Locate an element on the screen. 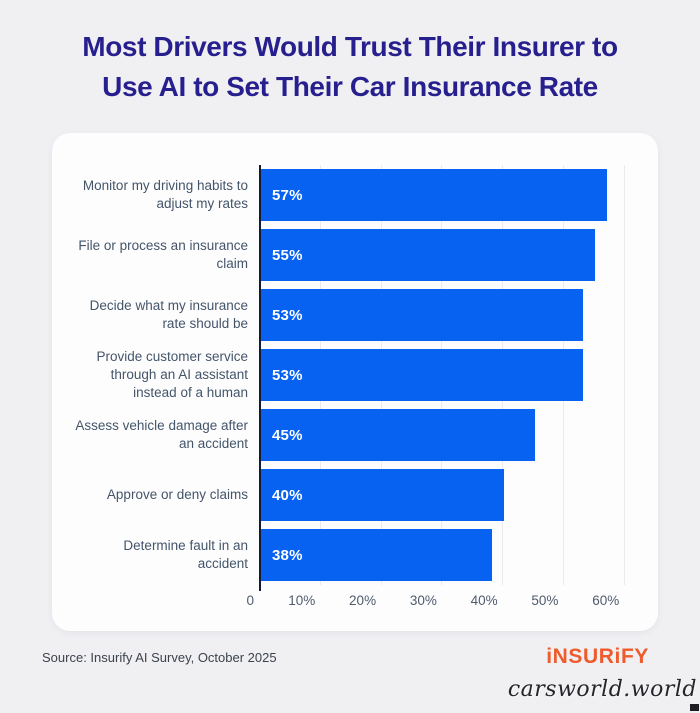 The height and width of the screenshot is (713, 700). bar-value-label: 45% is located at coordinates (287, 435).